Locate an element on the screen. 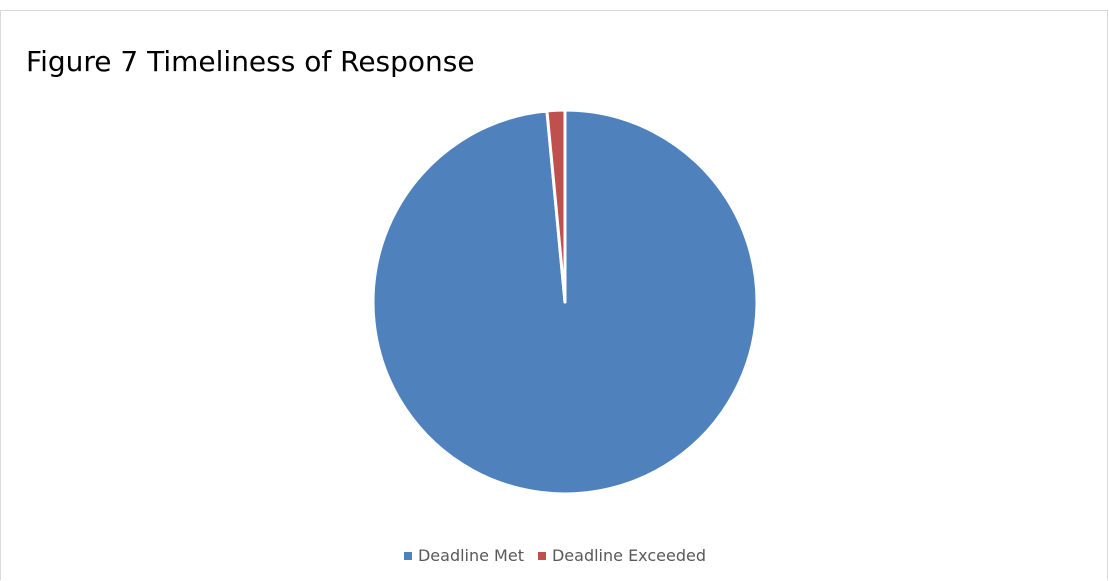 Image resolution: width=1109 pixels, height=581 pixels. legend-item-deadline-met: Deadline Met is located at coordinates (463, 555).